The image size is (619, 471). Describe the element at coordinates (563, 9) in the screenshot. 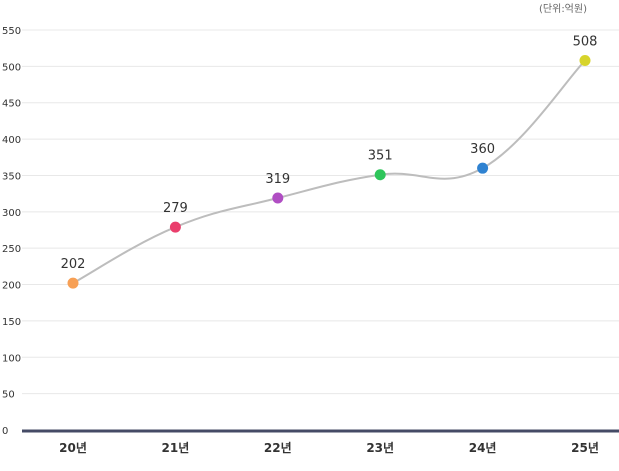

I see `unit-label: (단위:억원)` at that location.